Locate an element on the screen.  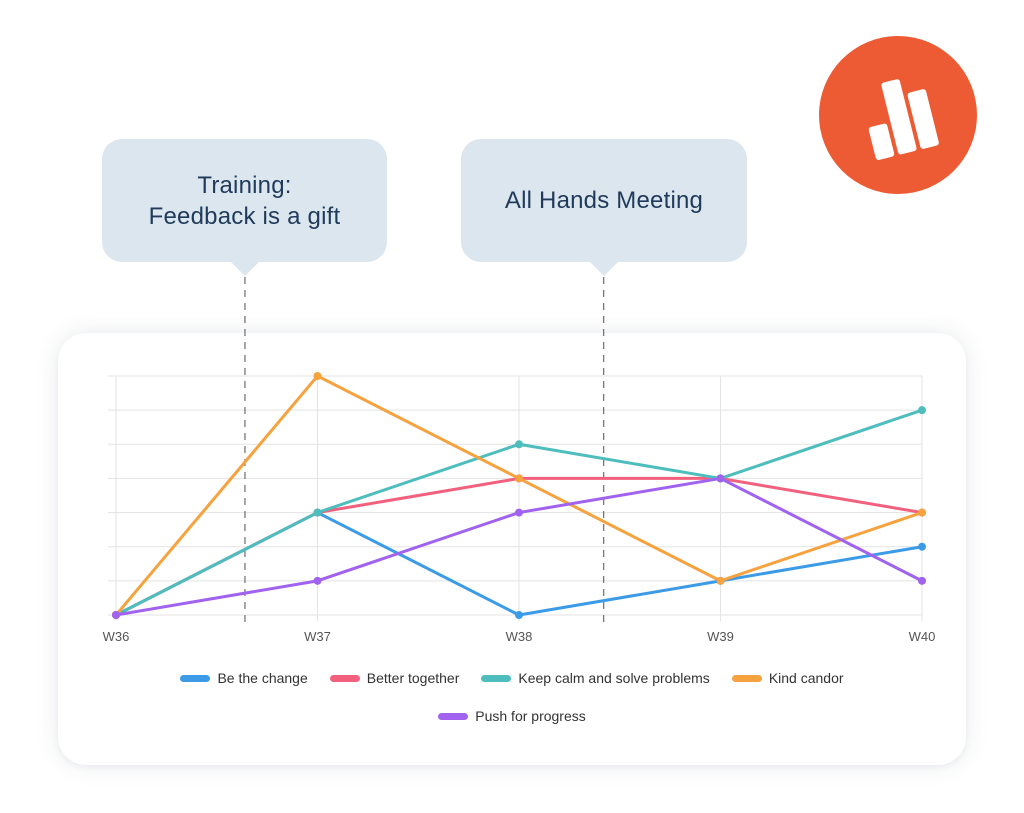
x-tick-label: W38 is located at coordinates (519, 636).